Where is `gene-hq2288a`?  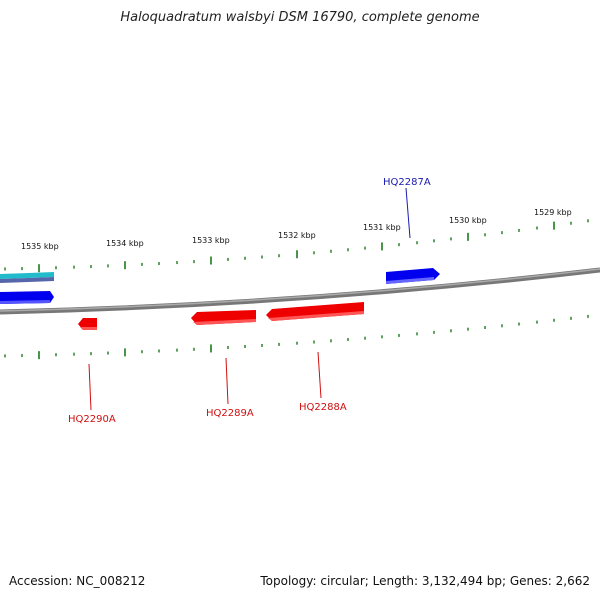 gene-hq2288a is located at coordinates (315, 311).